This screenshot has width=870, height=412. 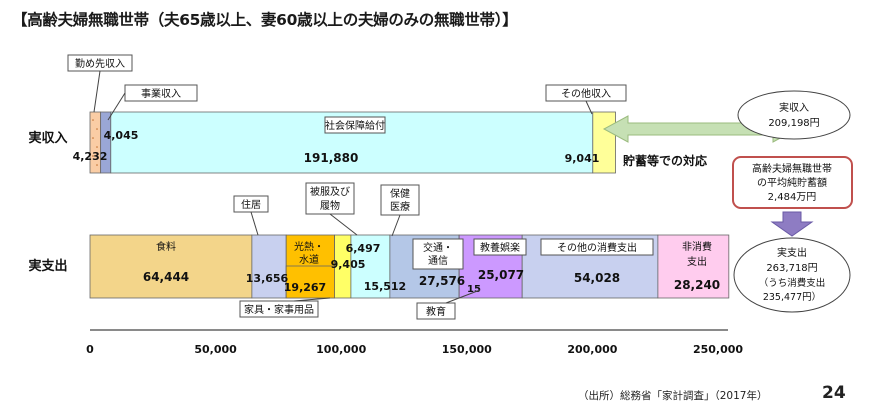 I want to click on segment-label: その他の消費支出, so click(x=597, y=247).